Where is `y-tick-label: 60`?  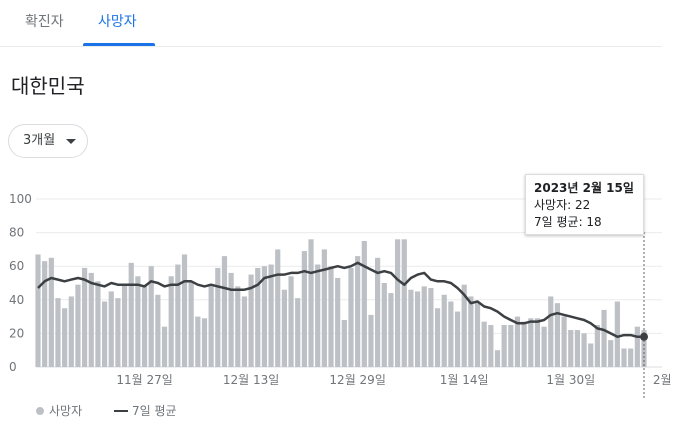 y-tick-label: 60 is located at coordinates (16, 266).